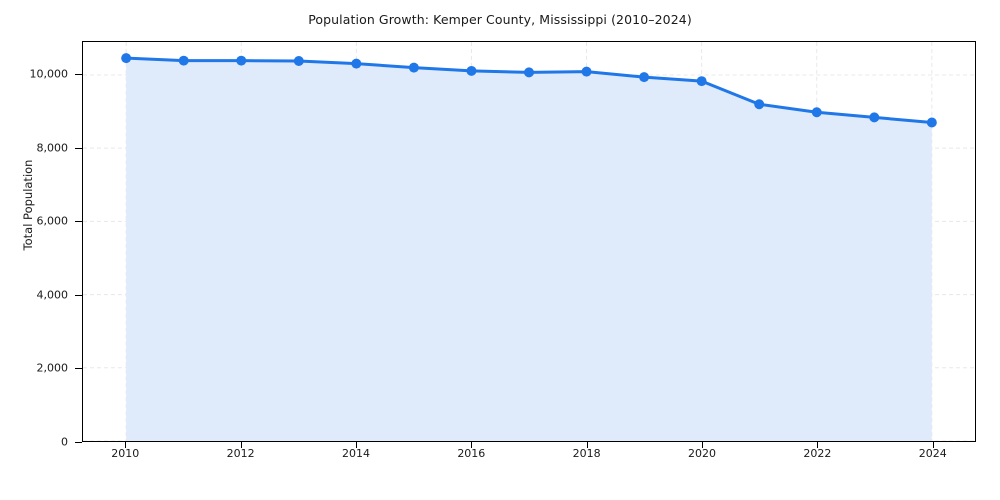 The image size is (1000, 500). Describe the element at coordinates (52, 221) in the screenshot. I see `y-tick-label: 6,000` at that location.